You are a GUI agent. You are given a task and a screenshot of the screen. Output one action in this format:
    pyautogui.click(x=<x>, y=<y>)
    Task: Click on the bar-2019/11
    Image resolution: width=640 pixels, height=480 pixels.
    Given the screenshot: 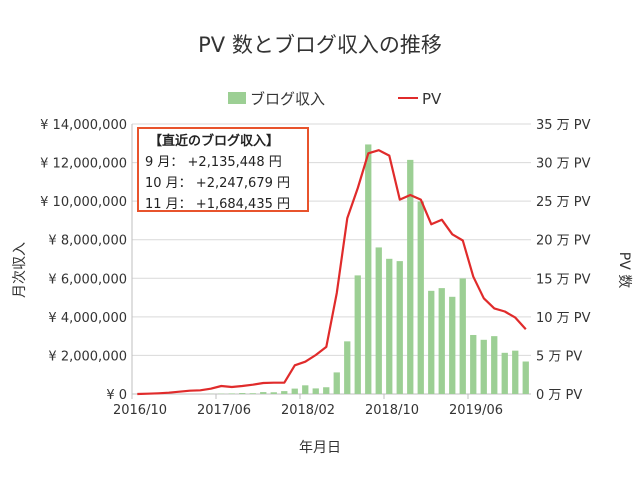 What is the action you would take?
    pyautogui.click(x=525, y=377)
    